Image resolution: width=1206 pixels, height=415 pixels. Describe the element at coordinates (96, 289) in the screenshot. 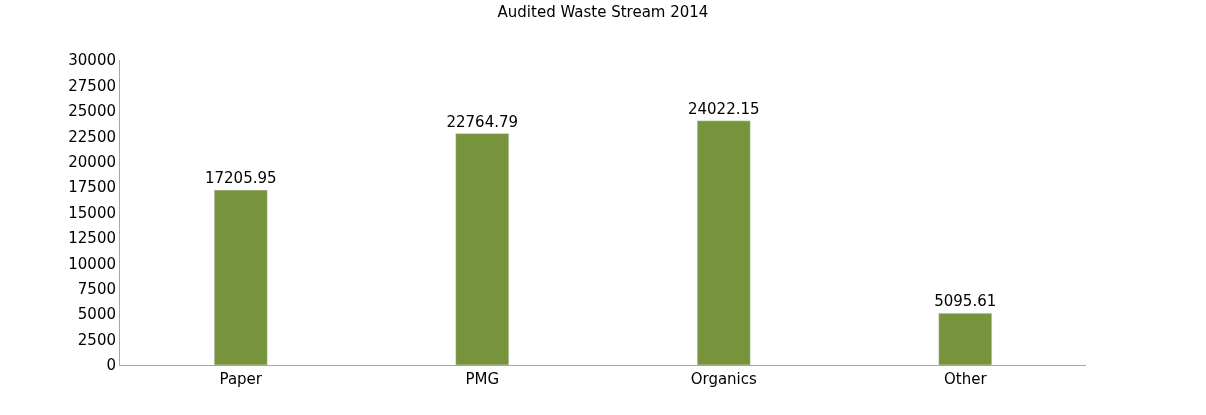

I see `y-tick-label: 7500` at that location.